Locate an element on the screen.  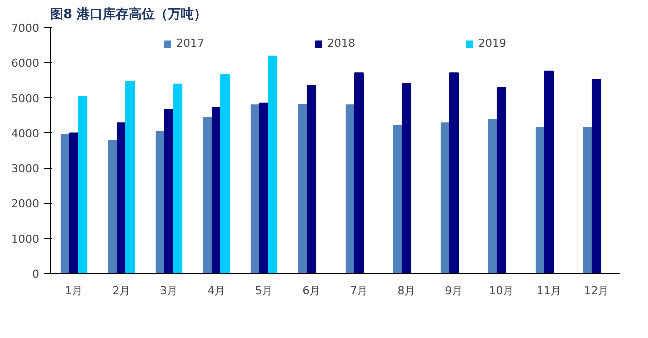
y-tick-label: 3000 is located at coordinates (26, 169).